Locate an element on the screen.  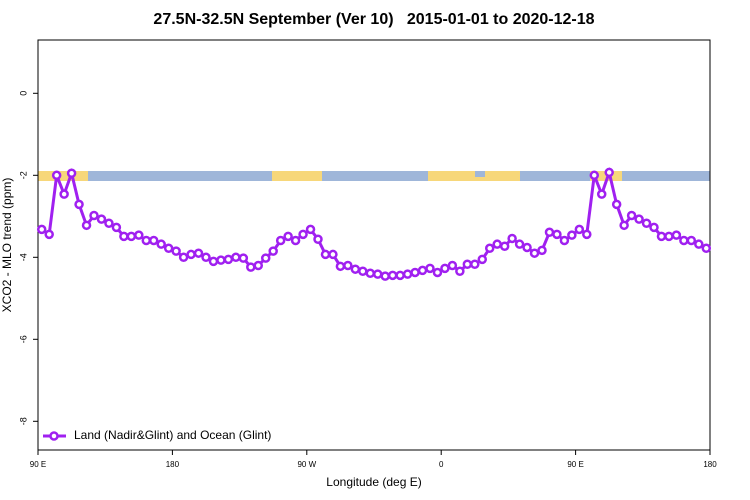
x-tick-label: 90 W is located at coordinates (306, 464).